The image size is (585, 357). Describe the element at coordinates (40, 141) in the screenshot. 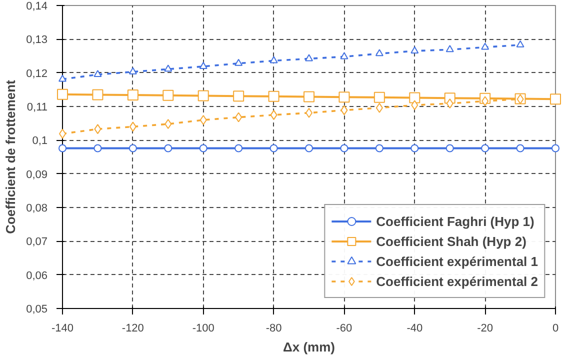

I see `y-tick-label: 0,1` at that location.